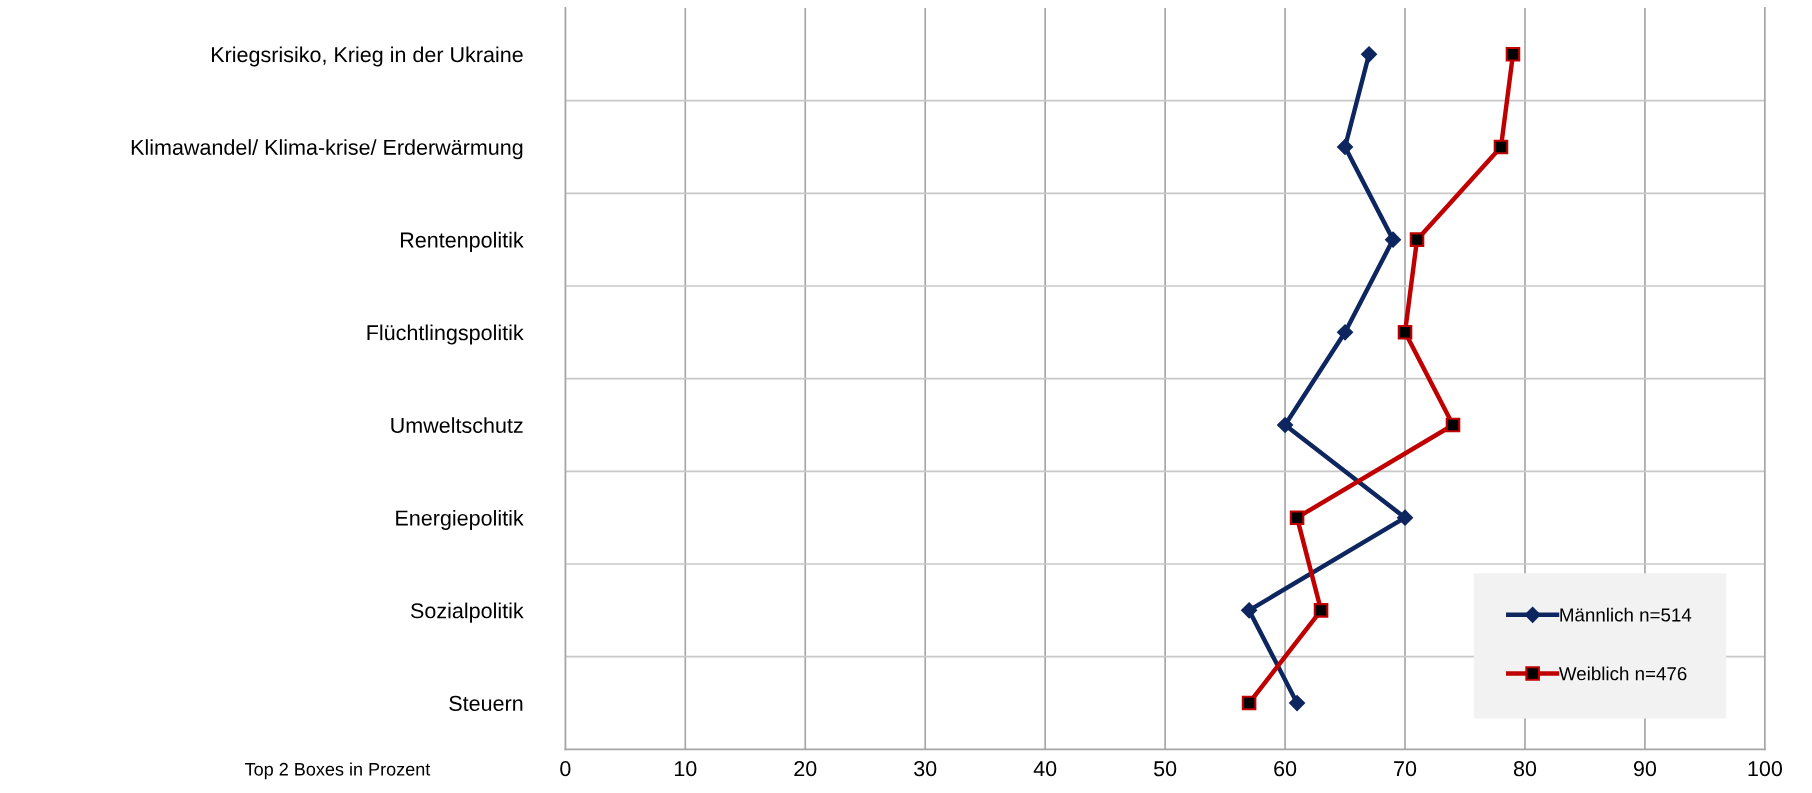 Image resolution: width=1812 pixels, height=793 pixels. Describe the element at coordinates (486, 703) in the screenshot. I see `y-tick-label: Steuern` at that location.